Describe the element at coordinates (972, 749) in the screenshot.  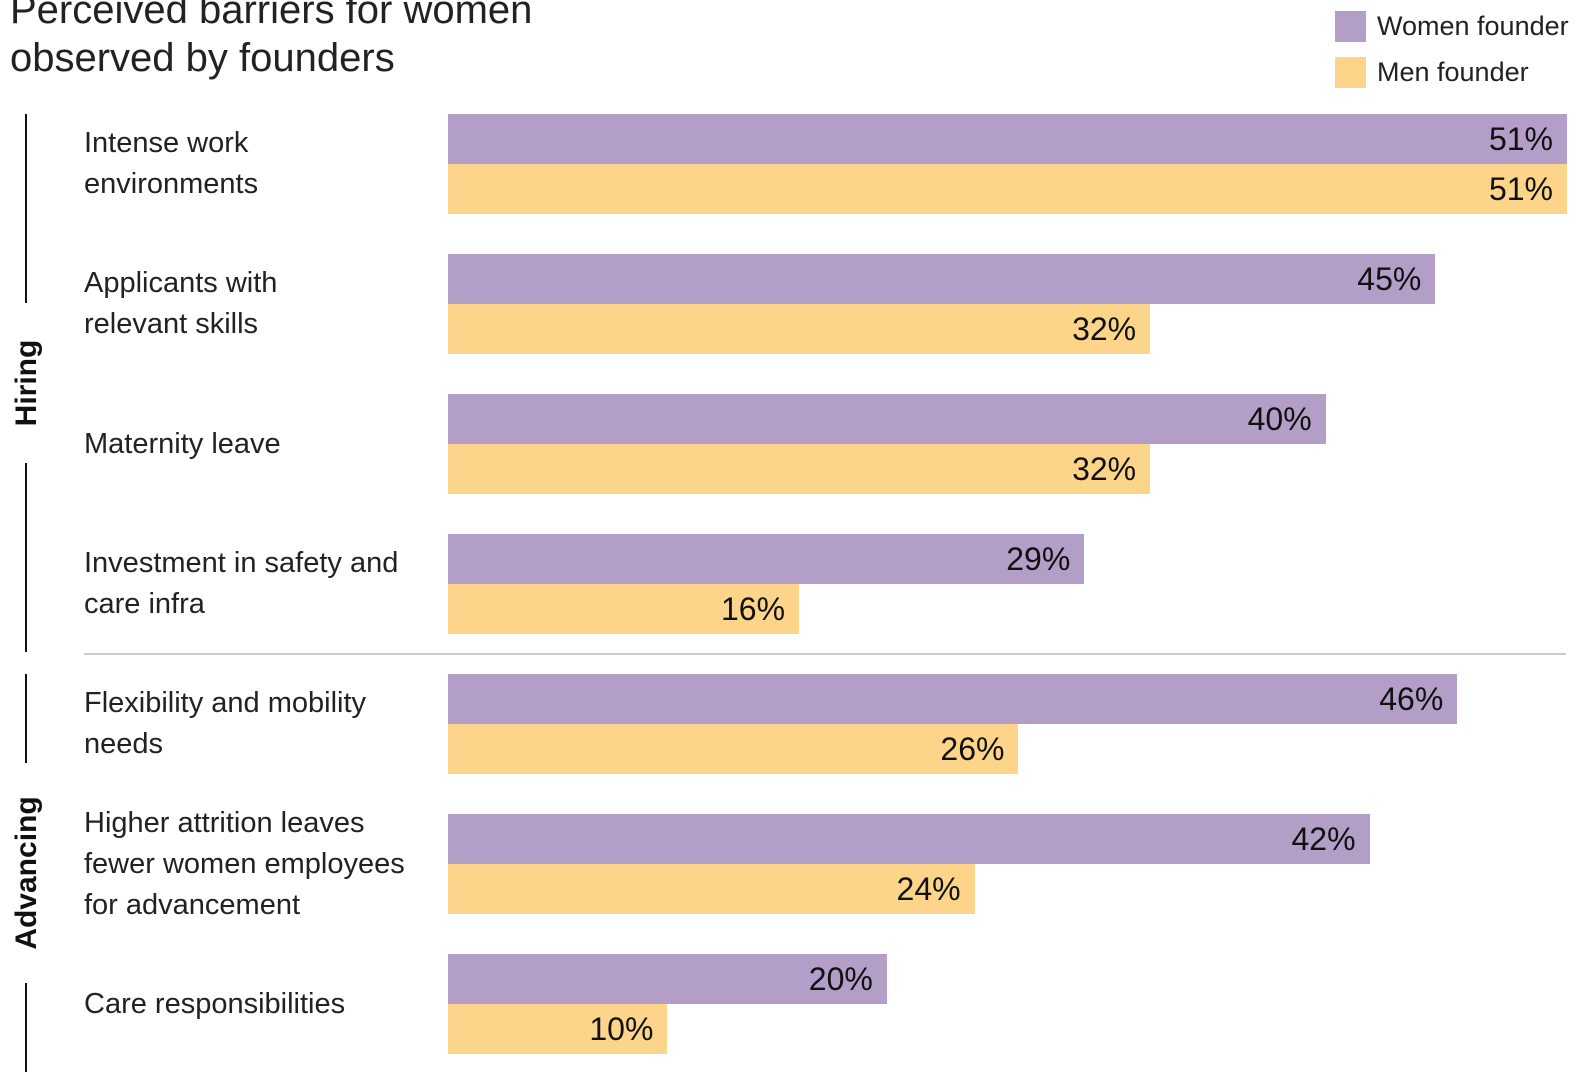
I see `value-label: 26%` at that location.